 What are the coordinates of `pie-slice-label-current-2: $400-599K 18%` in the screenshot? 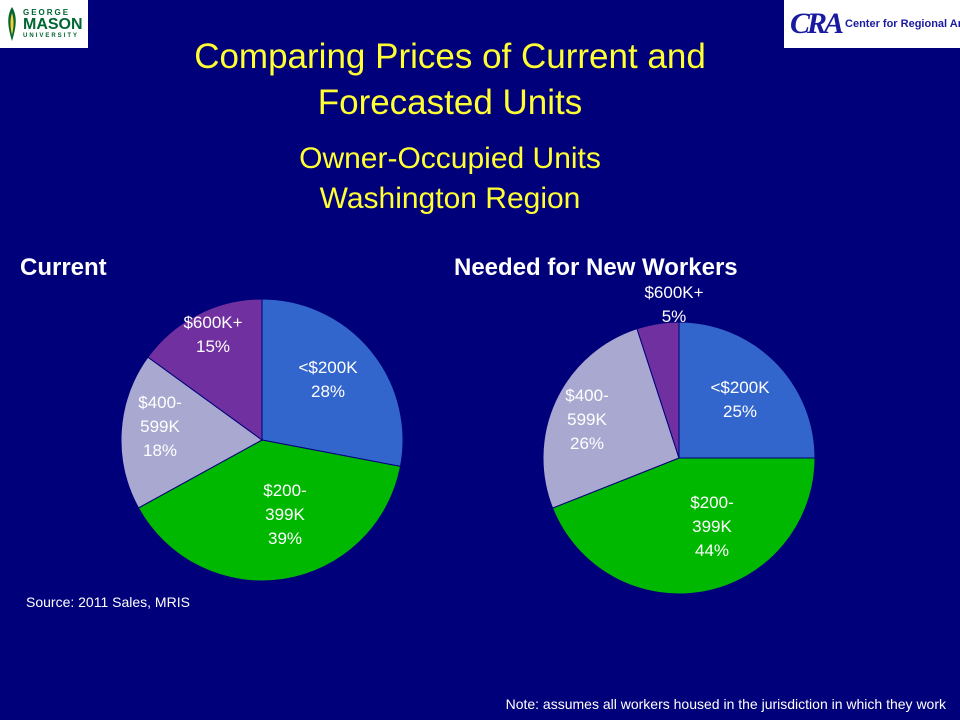 It's located at (159, 426).